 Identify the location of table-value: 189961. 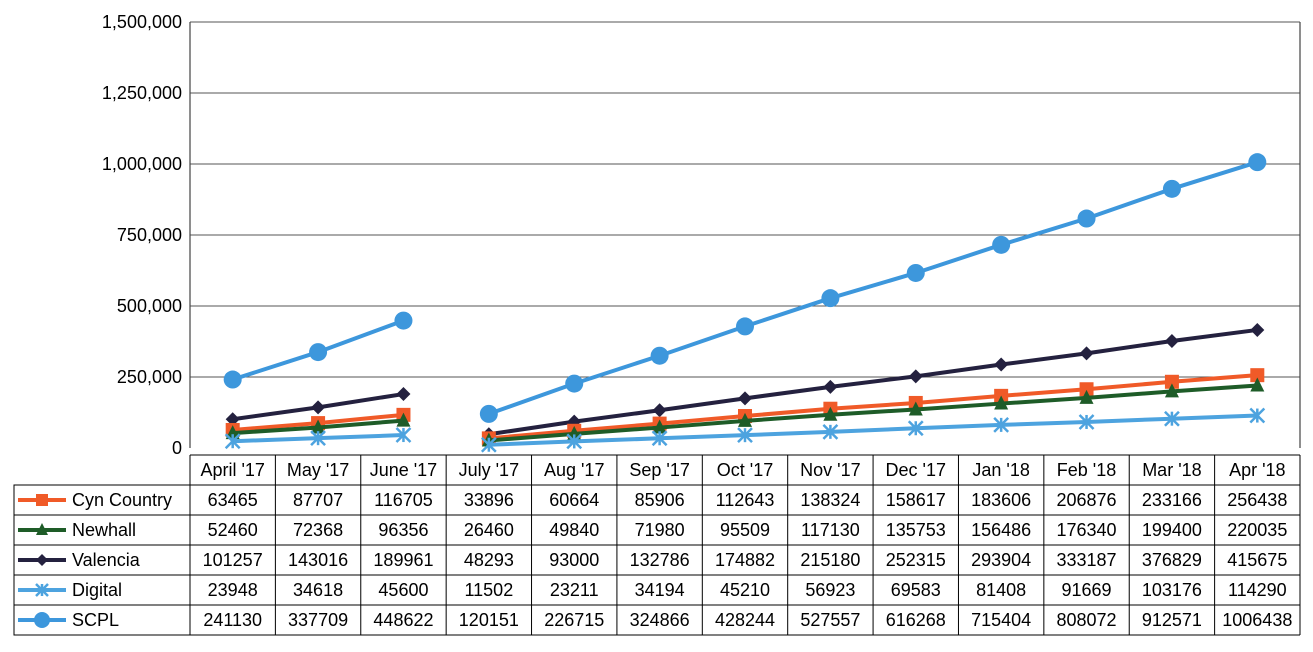
(403, 560).